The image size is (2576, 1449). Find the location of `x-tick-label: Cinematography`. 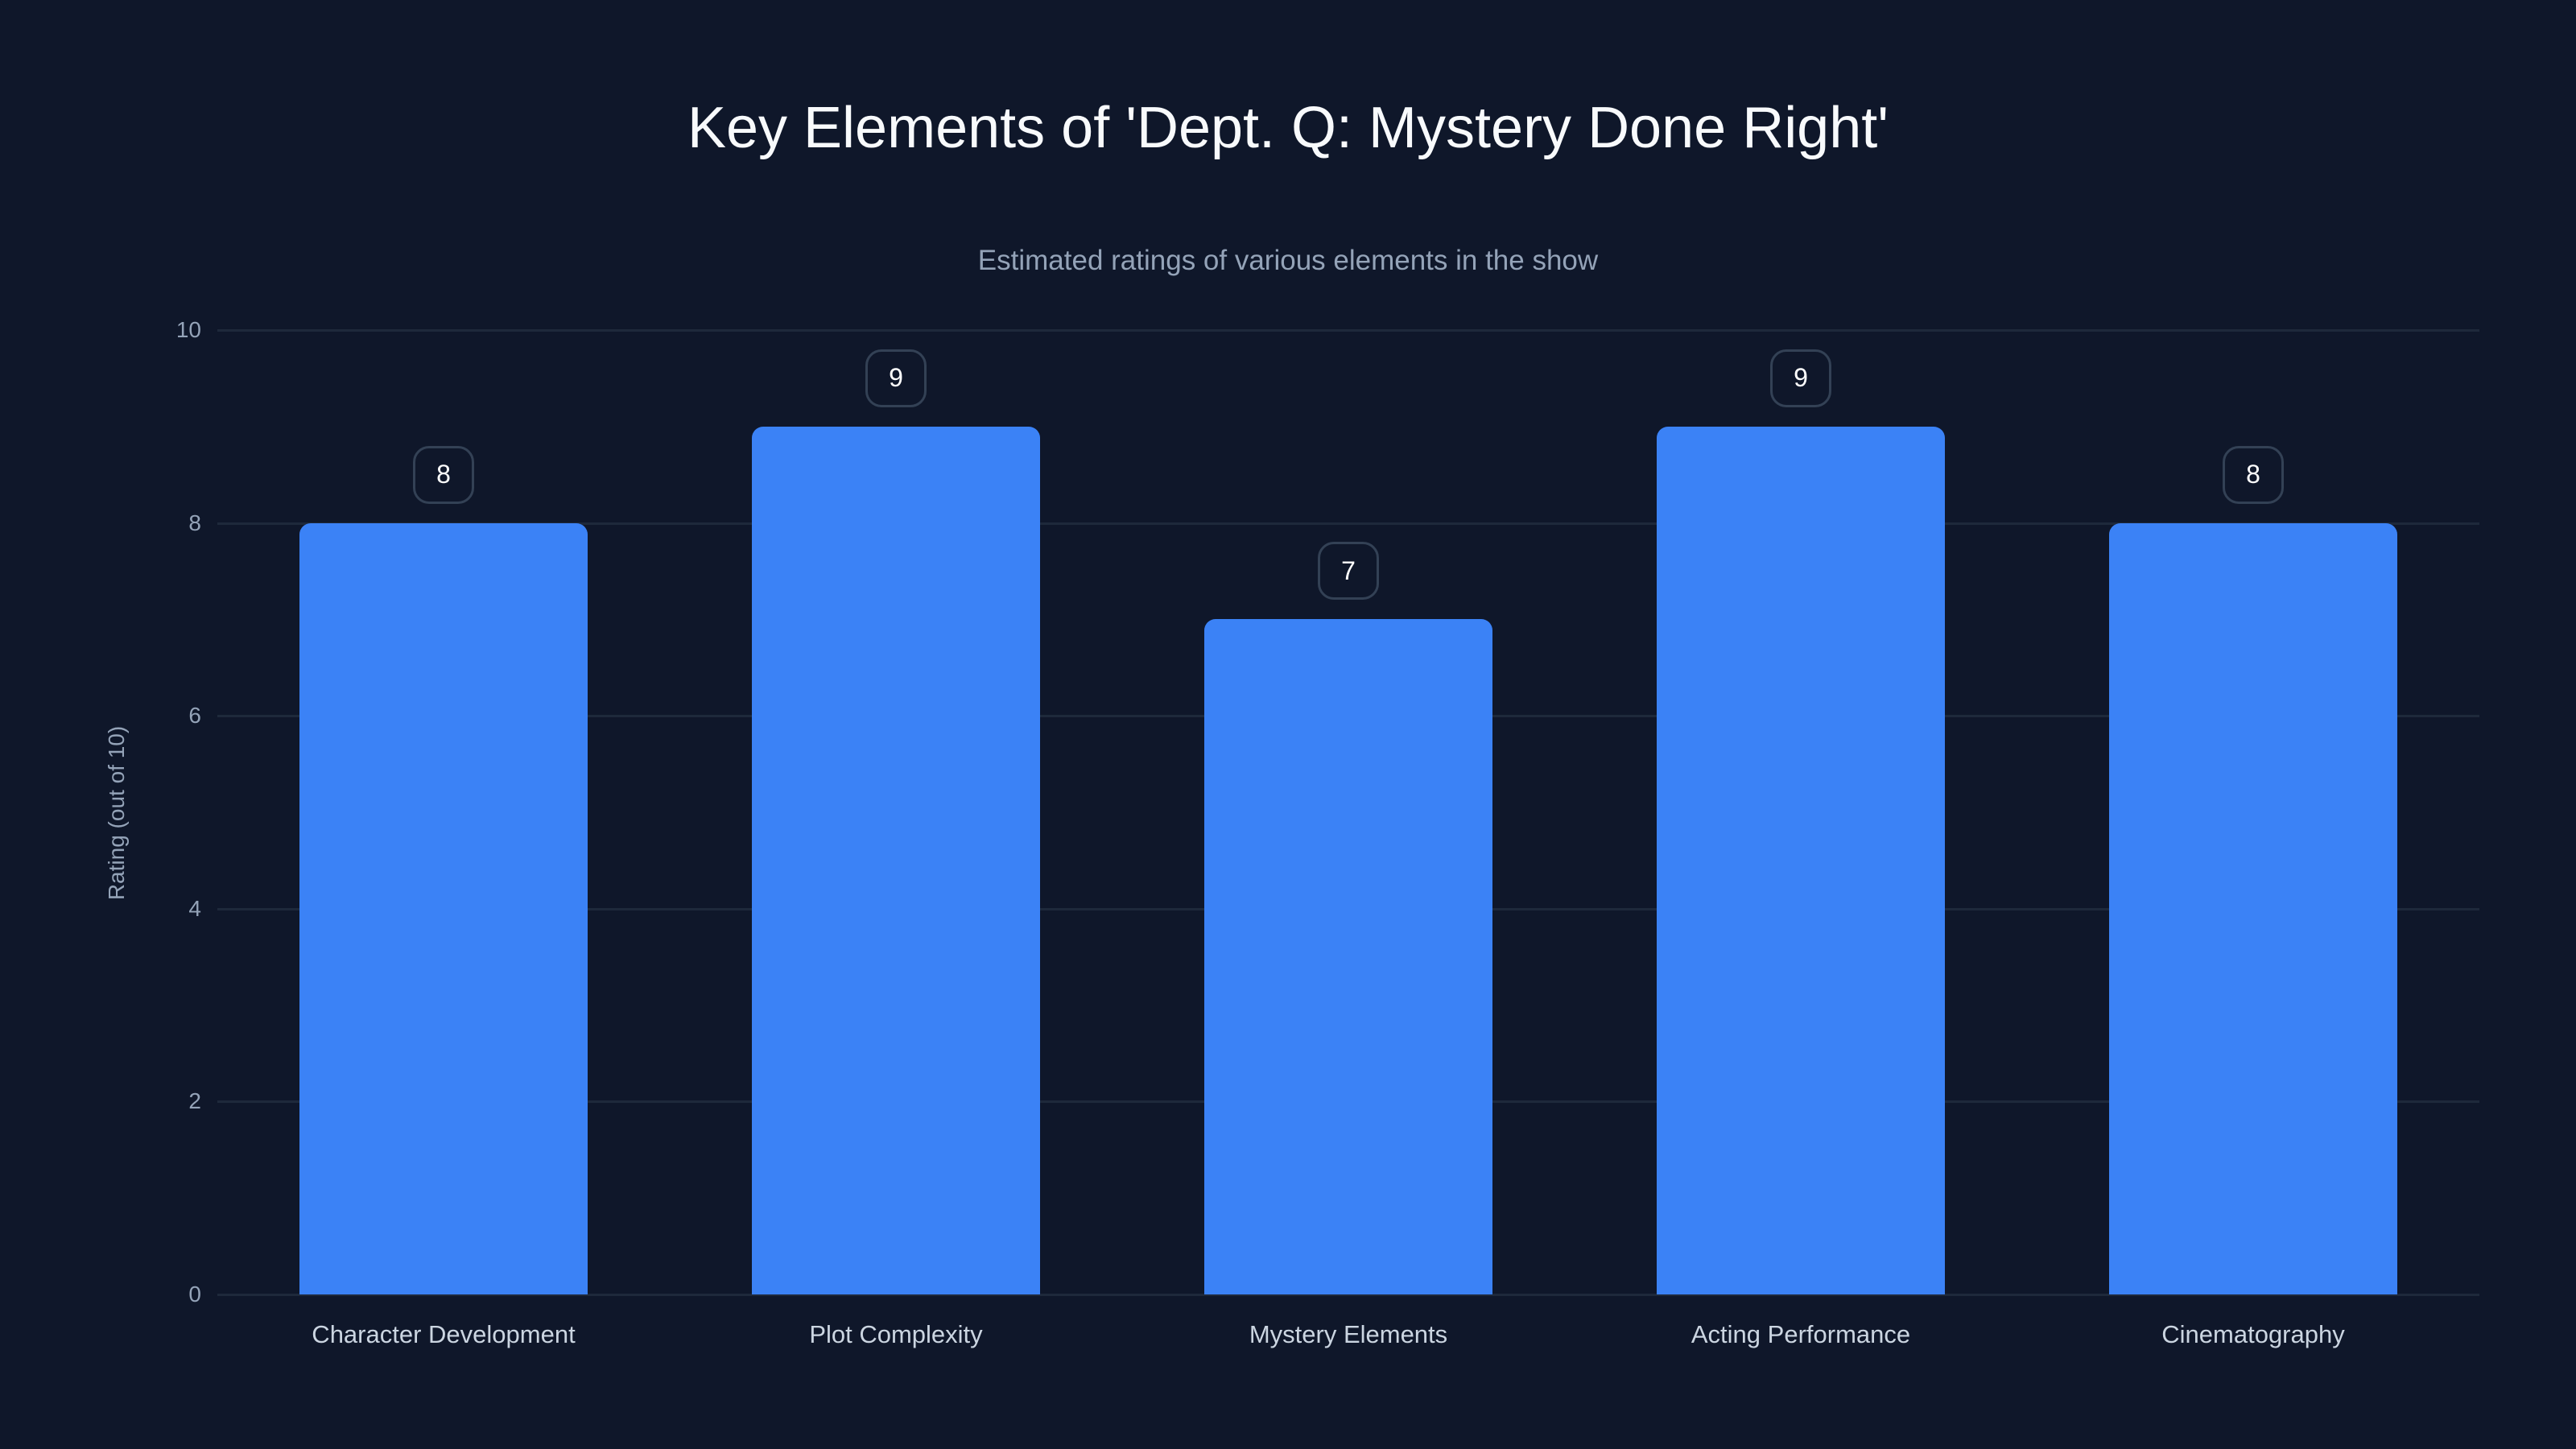

x-tick-label: Cinematography is located at coordinates (2253, 1334).